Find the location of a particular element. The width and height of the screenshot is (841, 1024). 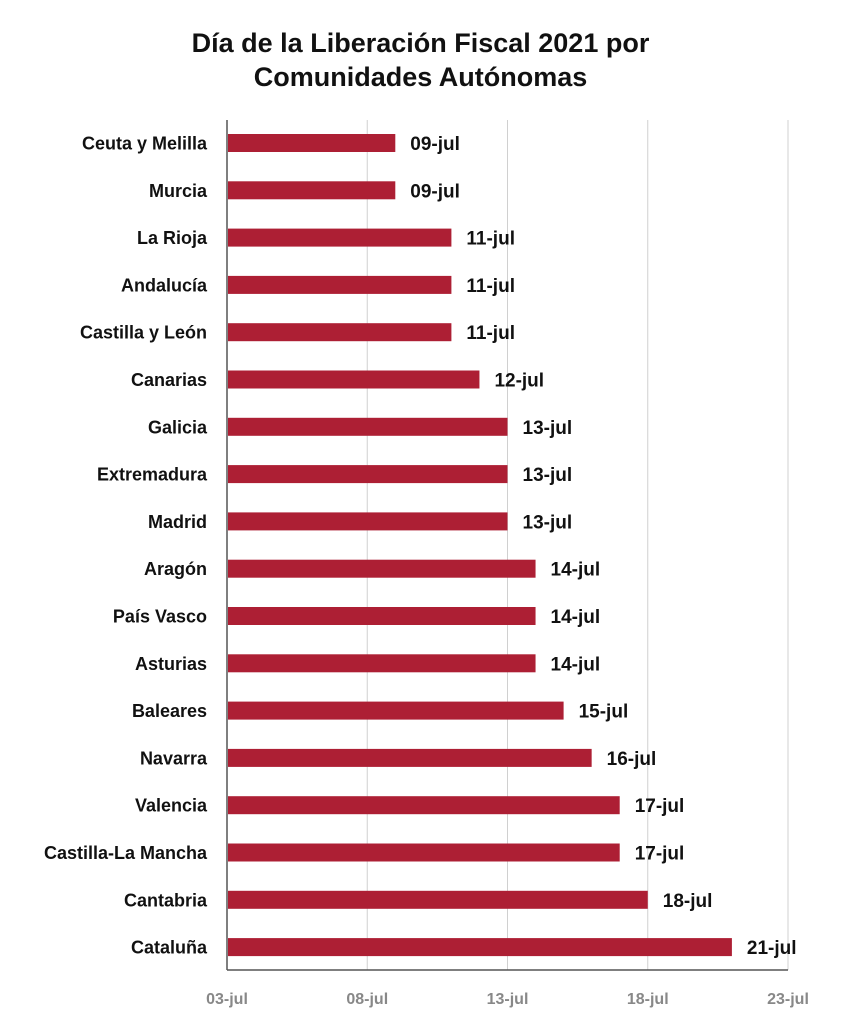

category-label: Murcia is located at coordinates (178, 191).